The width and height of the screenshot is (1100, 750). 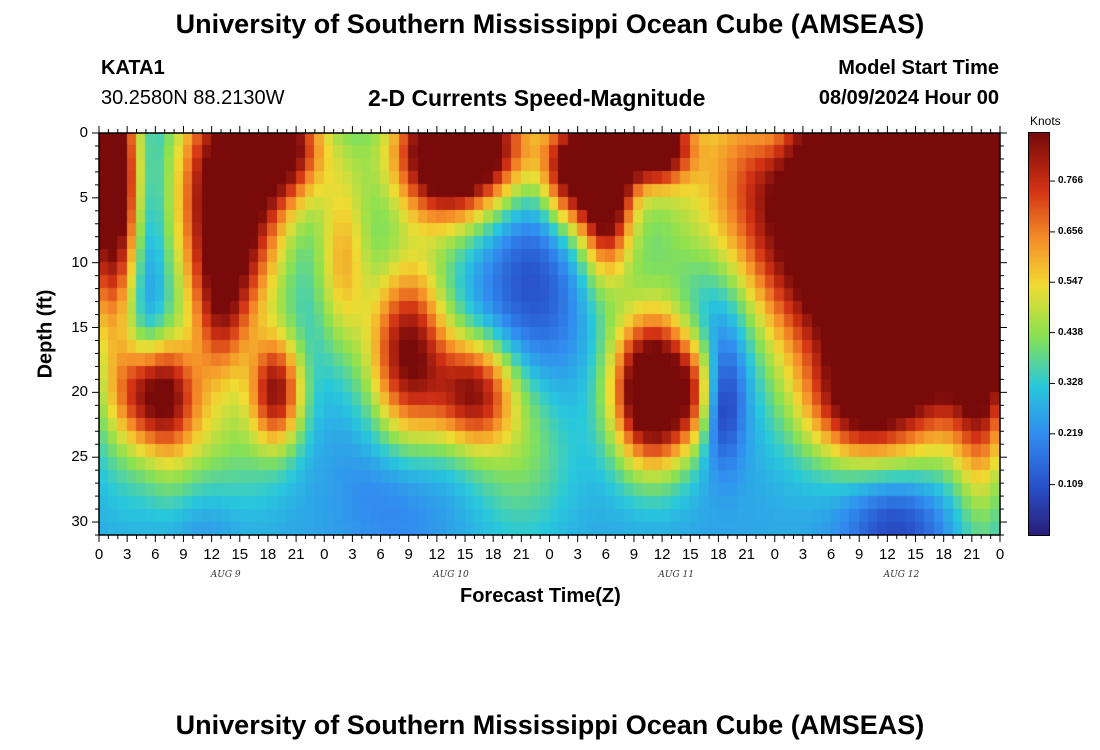 What do you see at coordinates (1071, 433) in the screenshot?
I see `colorbar-tick-label: 0.219` at bounding box center [1071, 433].